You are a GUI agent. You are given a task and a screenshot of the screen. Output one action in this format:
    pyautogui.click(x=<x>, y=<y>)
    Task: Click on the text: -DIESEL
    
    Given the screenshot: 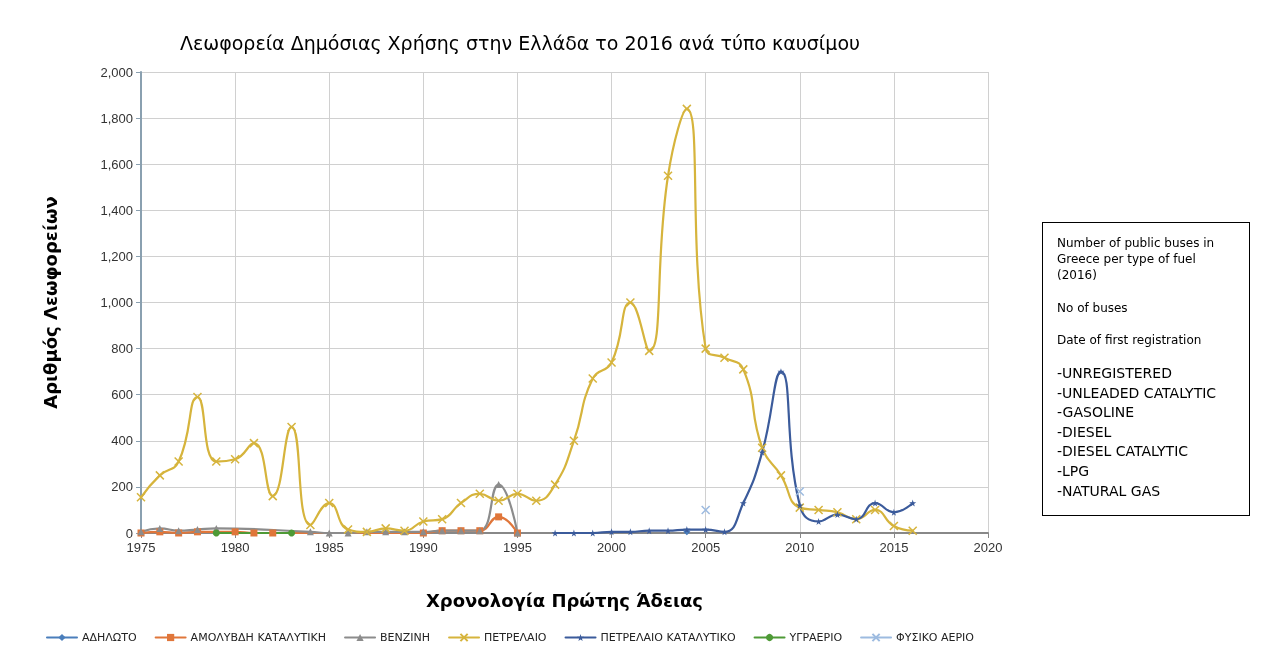 What is the action you would take?
    pyautogui.click(x=1085, y=432)
    